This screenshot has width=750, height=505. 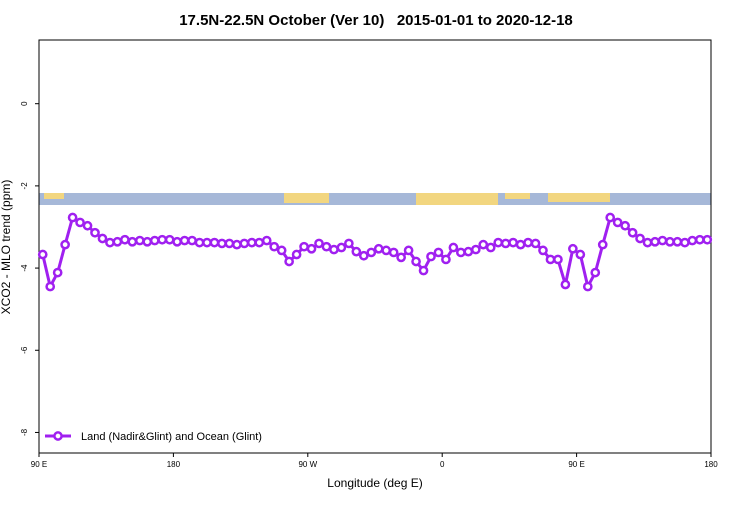 What do you see at coordinates (24, 350) in the screenshot?
I see `y-tick-label: -6` at bounding box center [24, 350].